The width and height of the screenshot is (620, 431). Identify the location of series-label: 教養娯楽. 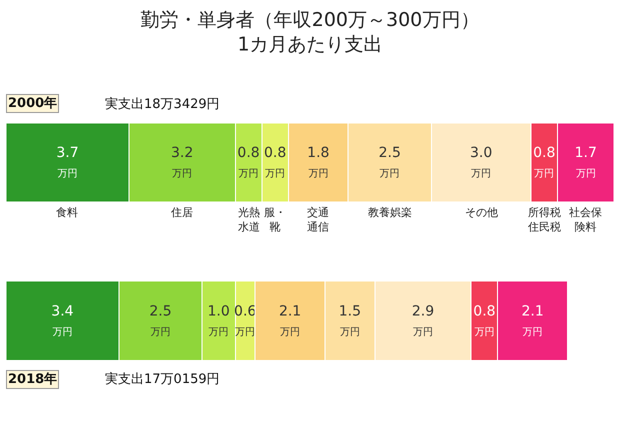
(390, 212).